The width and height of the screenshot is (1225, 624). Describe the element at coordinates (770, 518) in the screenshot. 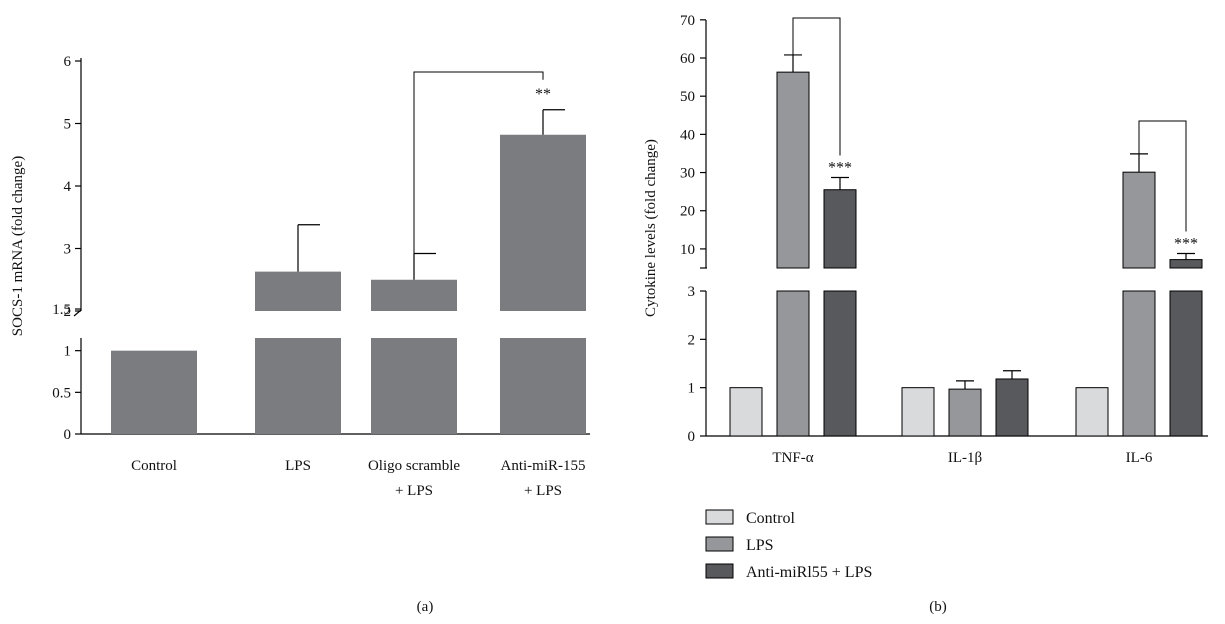

I see `legend-label: Control` at that location.